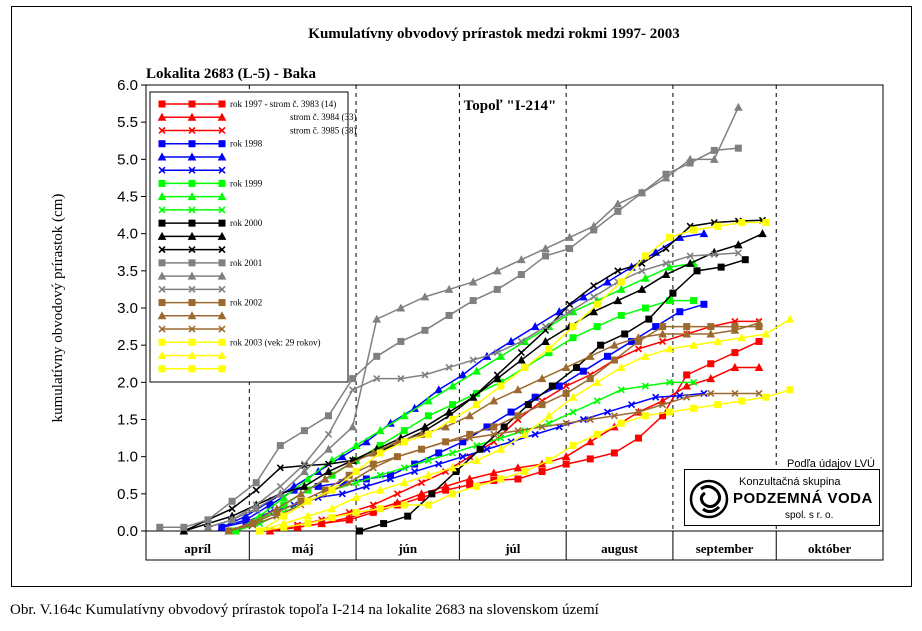  What do you see at coordinates (512, 548) in the screenshot?
I see `x-tick-label: júl` at bounding box center [512, 548].